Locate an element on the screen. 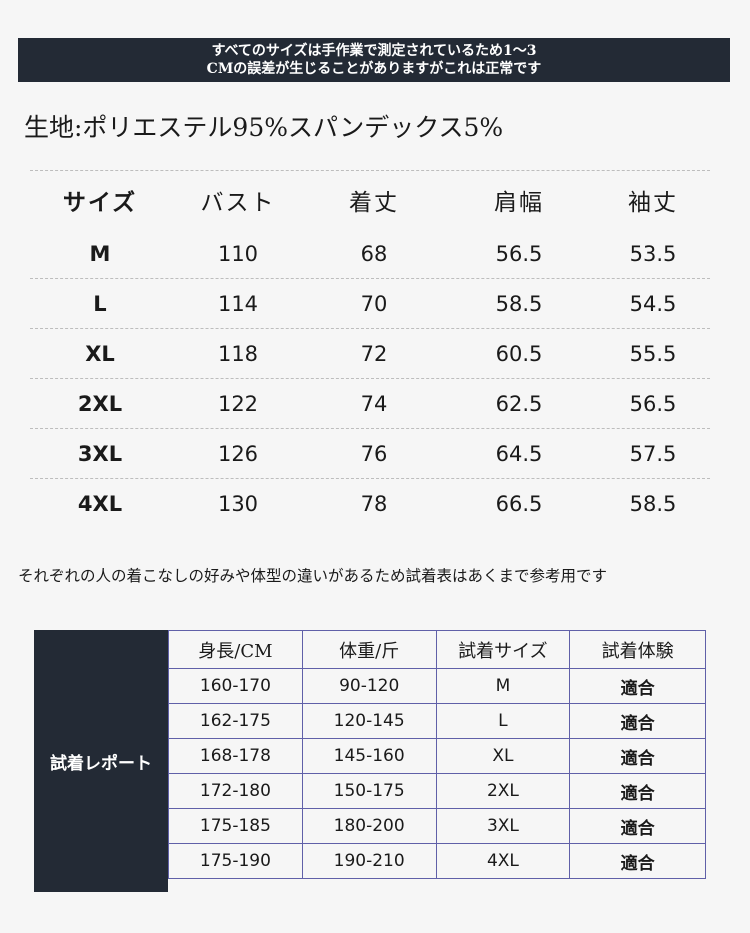  table-row: M 110 68 56.5 53.5 is located at coordinates (370, 253).